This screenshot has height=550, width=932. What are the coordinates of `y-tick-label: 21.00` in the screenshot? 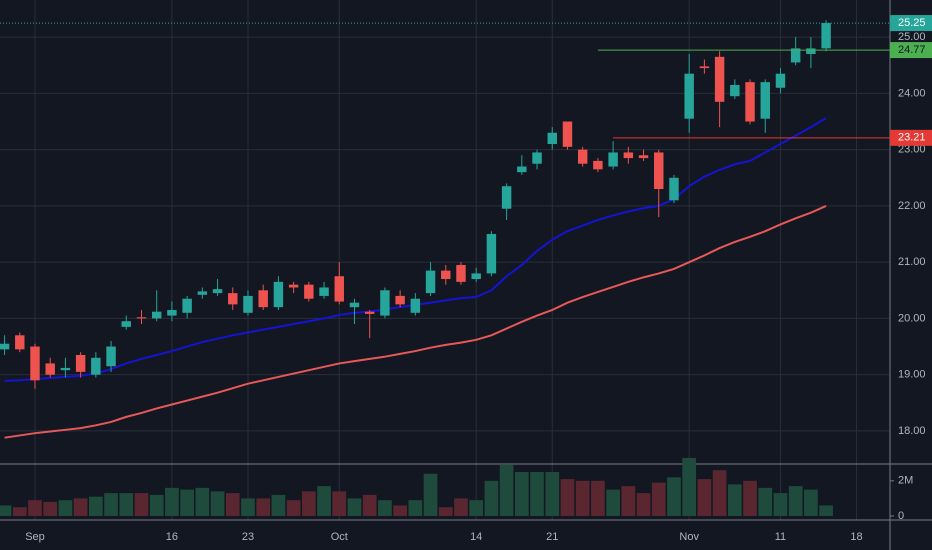 It's located at (912, 262).